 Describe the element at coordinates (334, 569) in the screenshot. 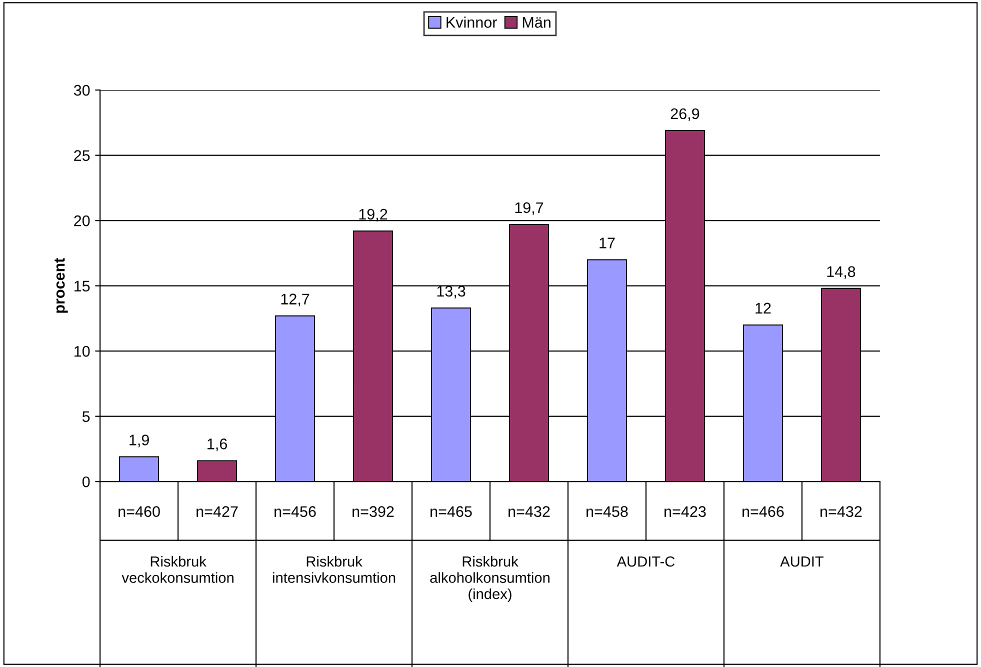

I see `text: Riskbruk intensivkonsumtion` at that location.